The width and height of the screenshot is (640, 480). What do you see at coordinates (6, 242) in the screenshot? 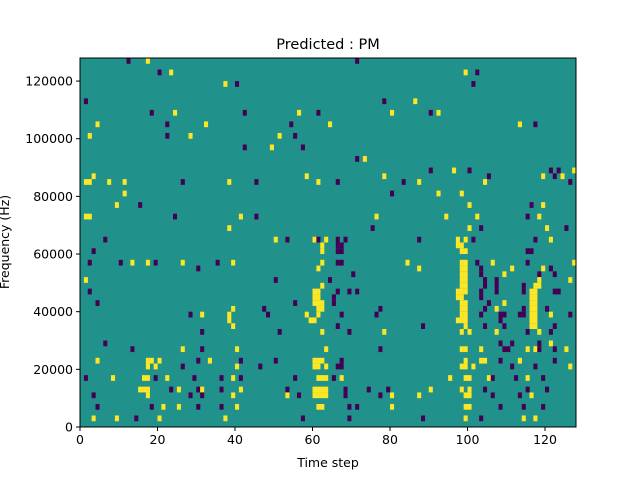
I see `y-axis-label: Frequency (Hz)` at bounding box center [6, 242].